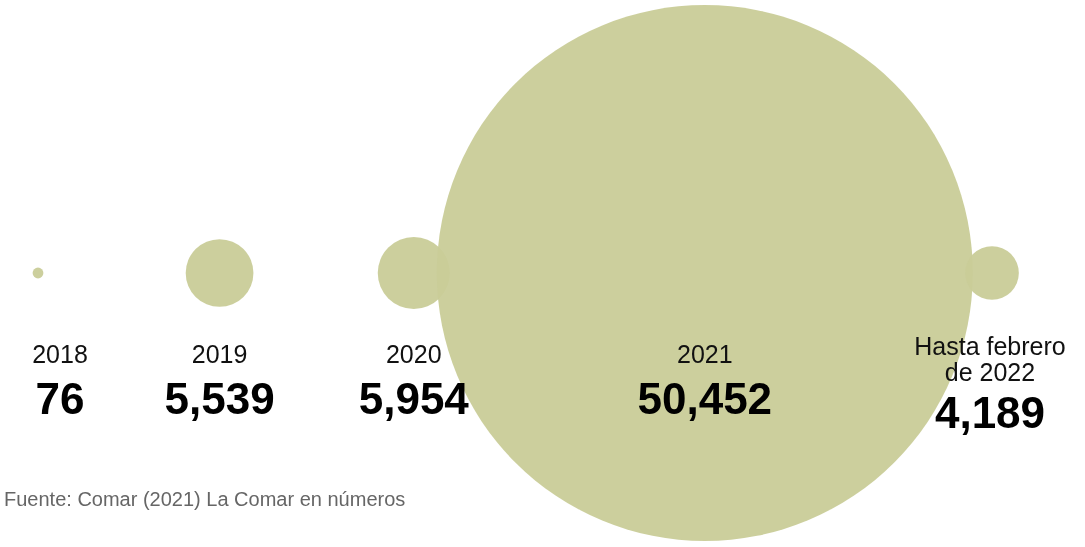  What do you see at coordinates (414, 398) in the screenshot?
I see `data-label: 5,954` at bounding box center [414, 398].